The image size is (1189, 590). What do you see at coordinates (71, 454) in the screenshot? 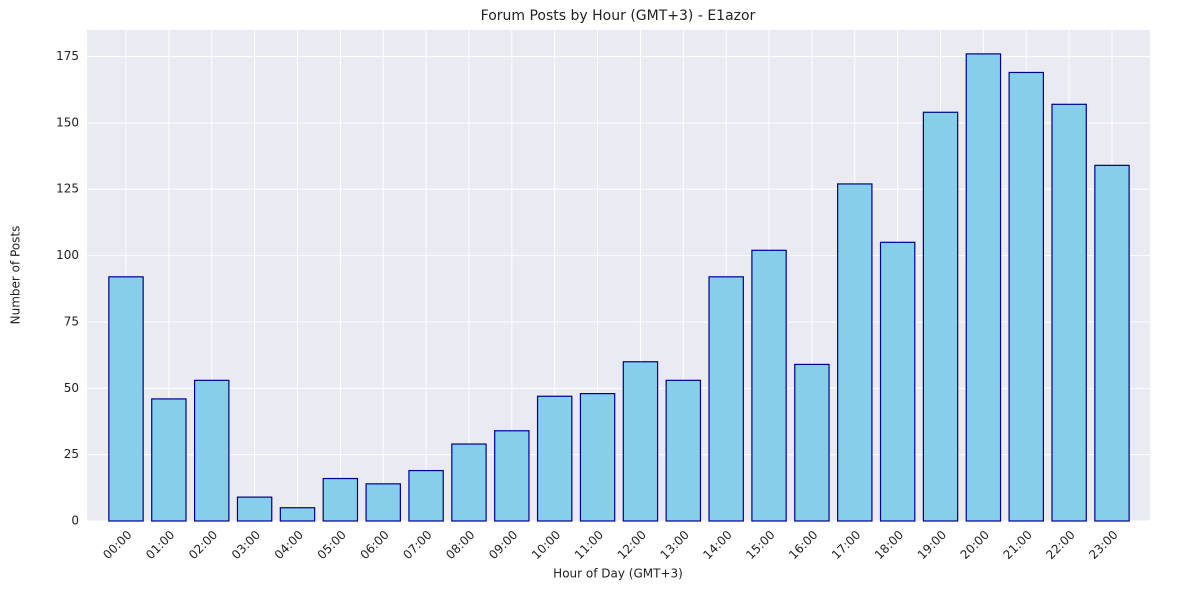
I see `y-tick-label: 25` at bounding box center [71, 454].